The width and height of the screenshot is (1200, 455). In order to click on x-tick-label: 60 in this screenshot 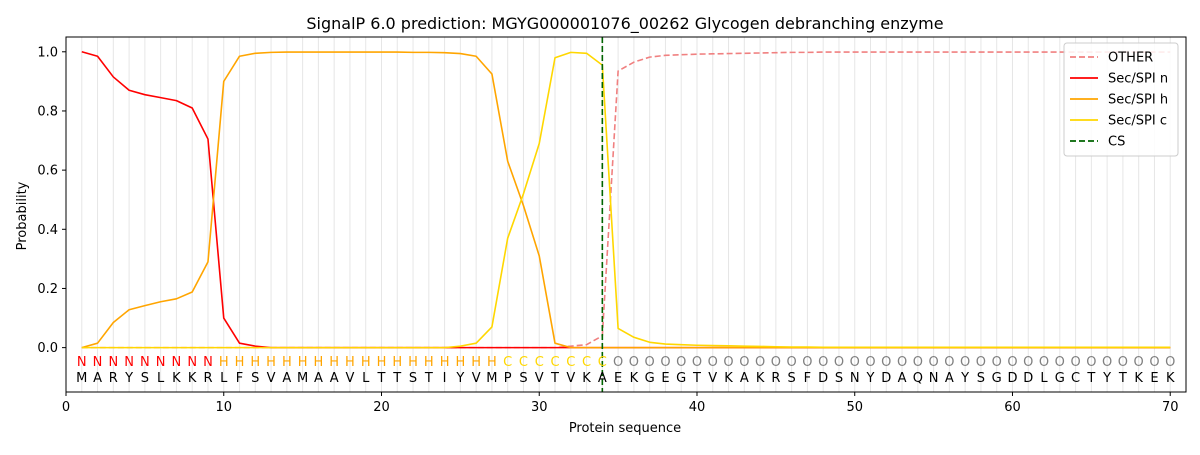, I will do `click(1012, 407)`.